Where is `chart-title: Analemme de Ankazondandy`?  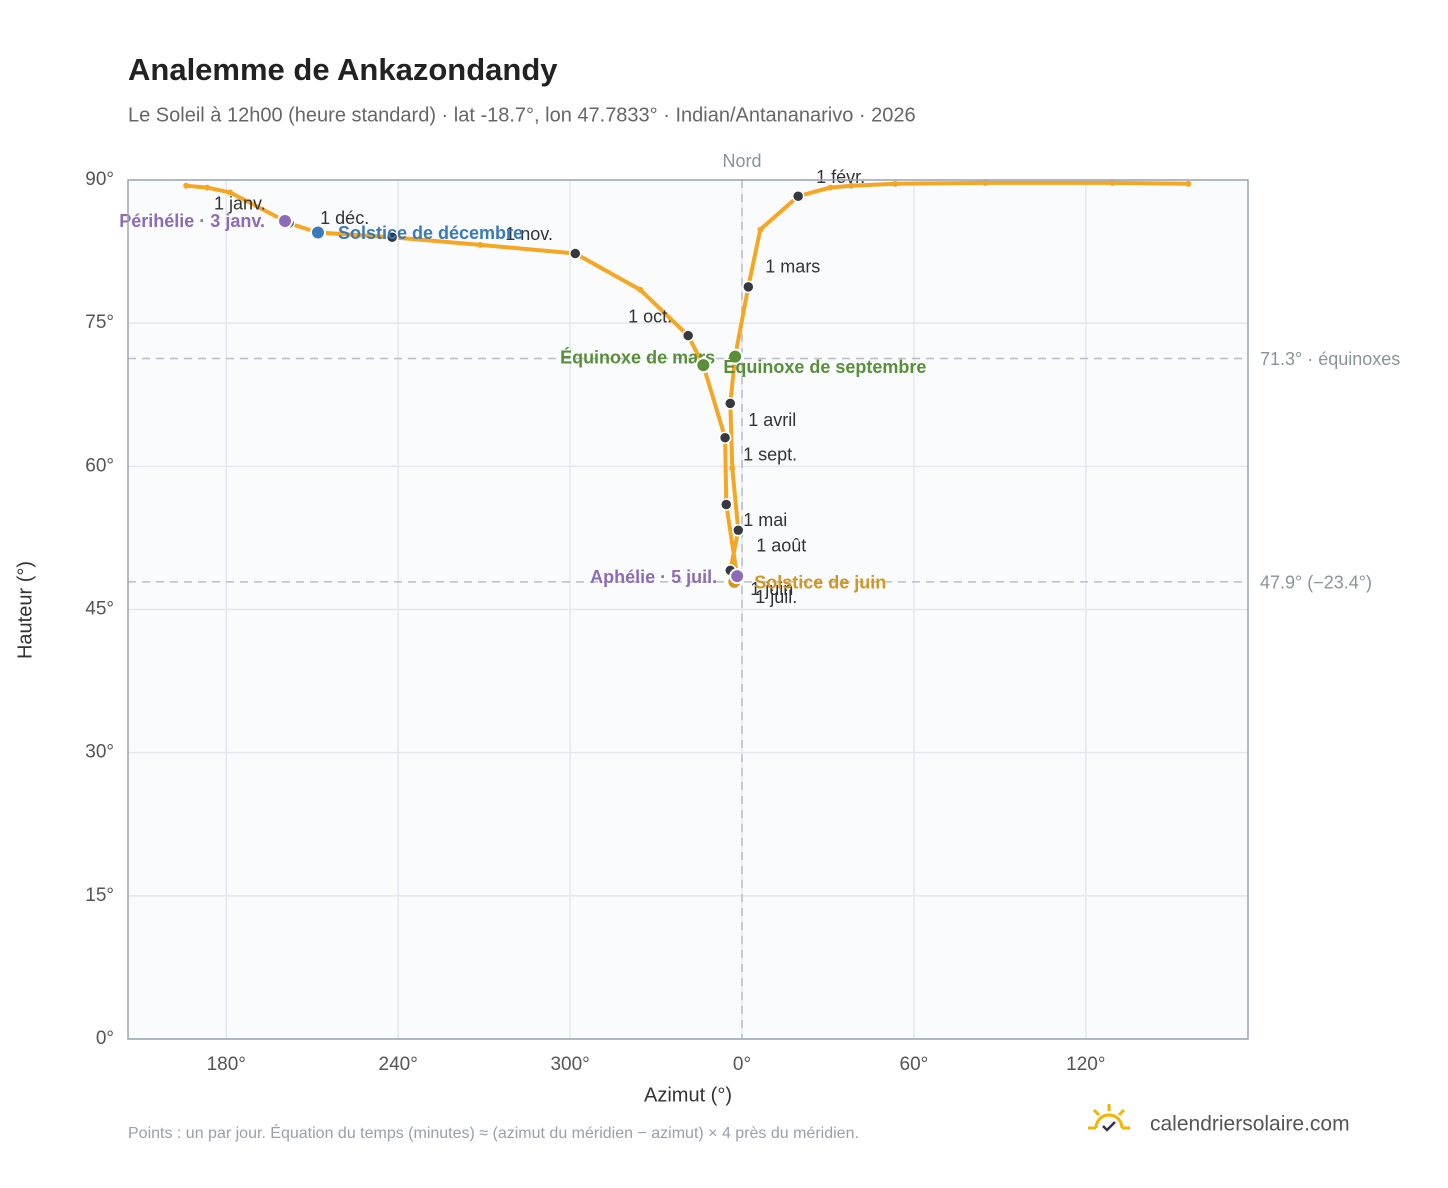
chart-title: Analemme de Ankazondandy is located at coordinates (343, 69).